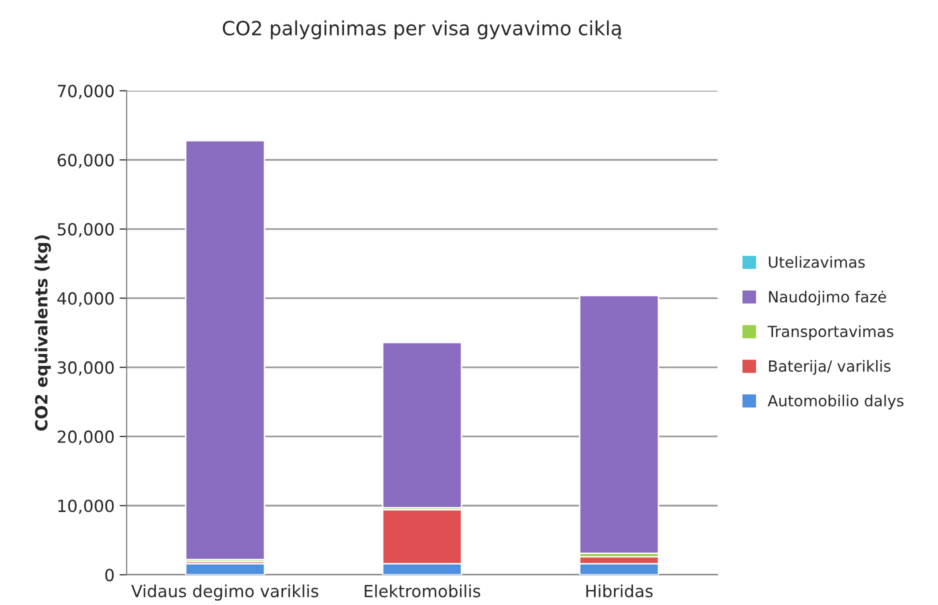 Image resolution: width=938 pixels, height=605 pixels. I want to click on legend-label: Automobilio dalys, so click(836, 402).